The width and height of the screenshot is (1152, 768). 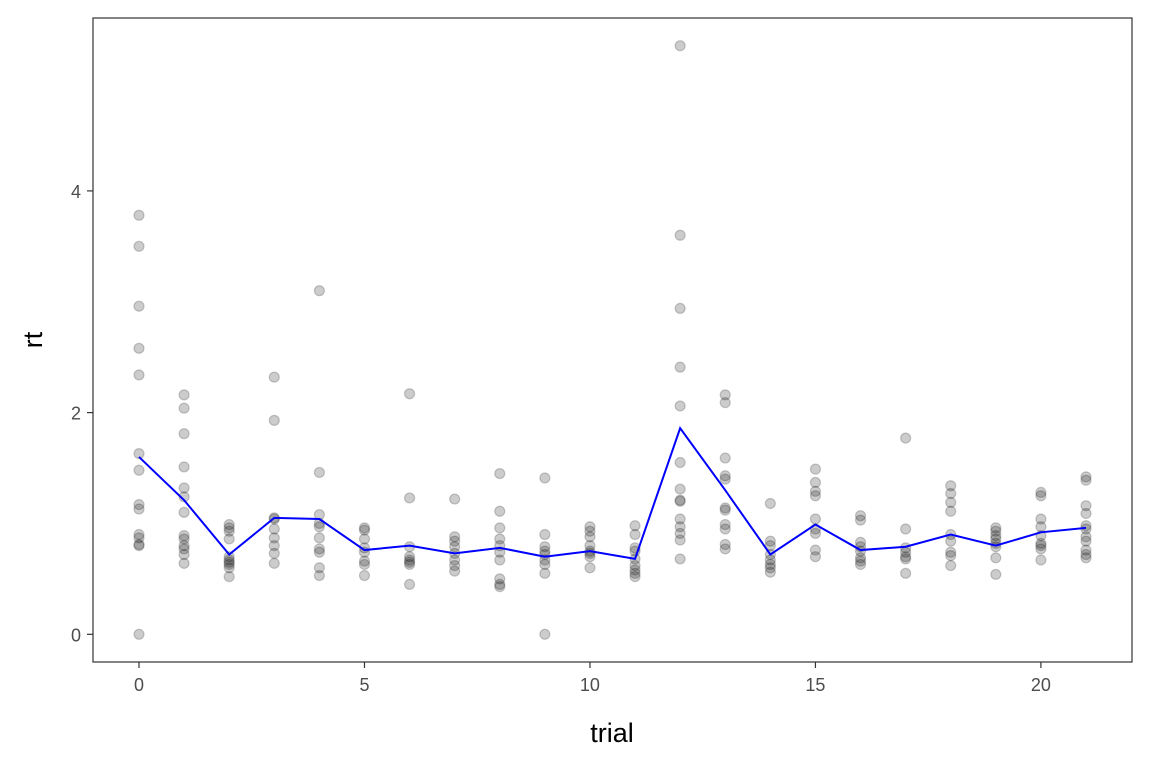 What do you see at coordinates (815, 685) in the screenshot?
I see `x-tick-label: 15` at bounding box center [815, 685].